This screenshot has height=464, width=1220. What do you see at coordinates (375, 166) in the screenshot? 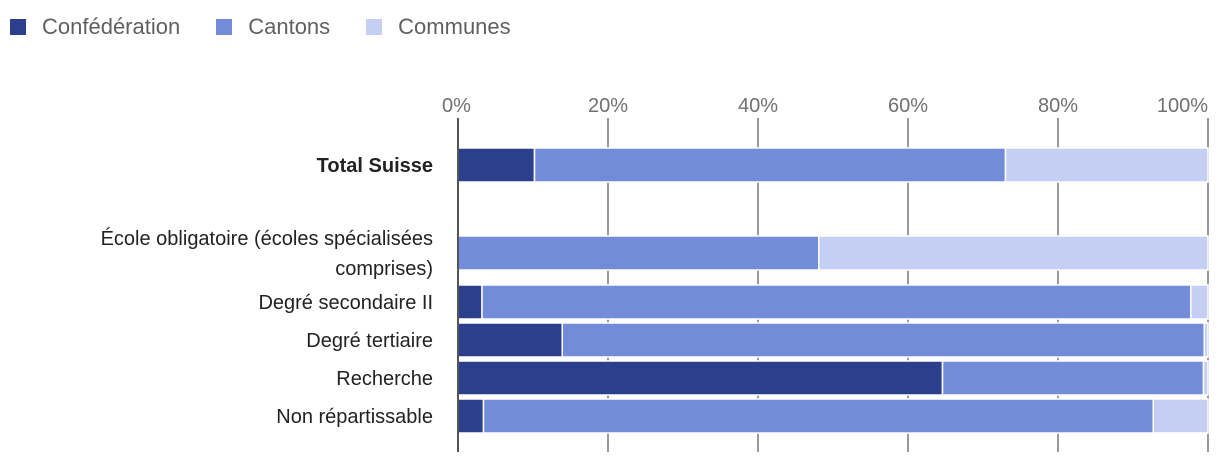
I see `category-label: Total Suisse` at bounding box center [375, 166].